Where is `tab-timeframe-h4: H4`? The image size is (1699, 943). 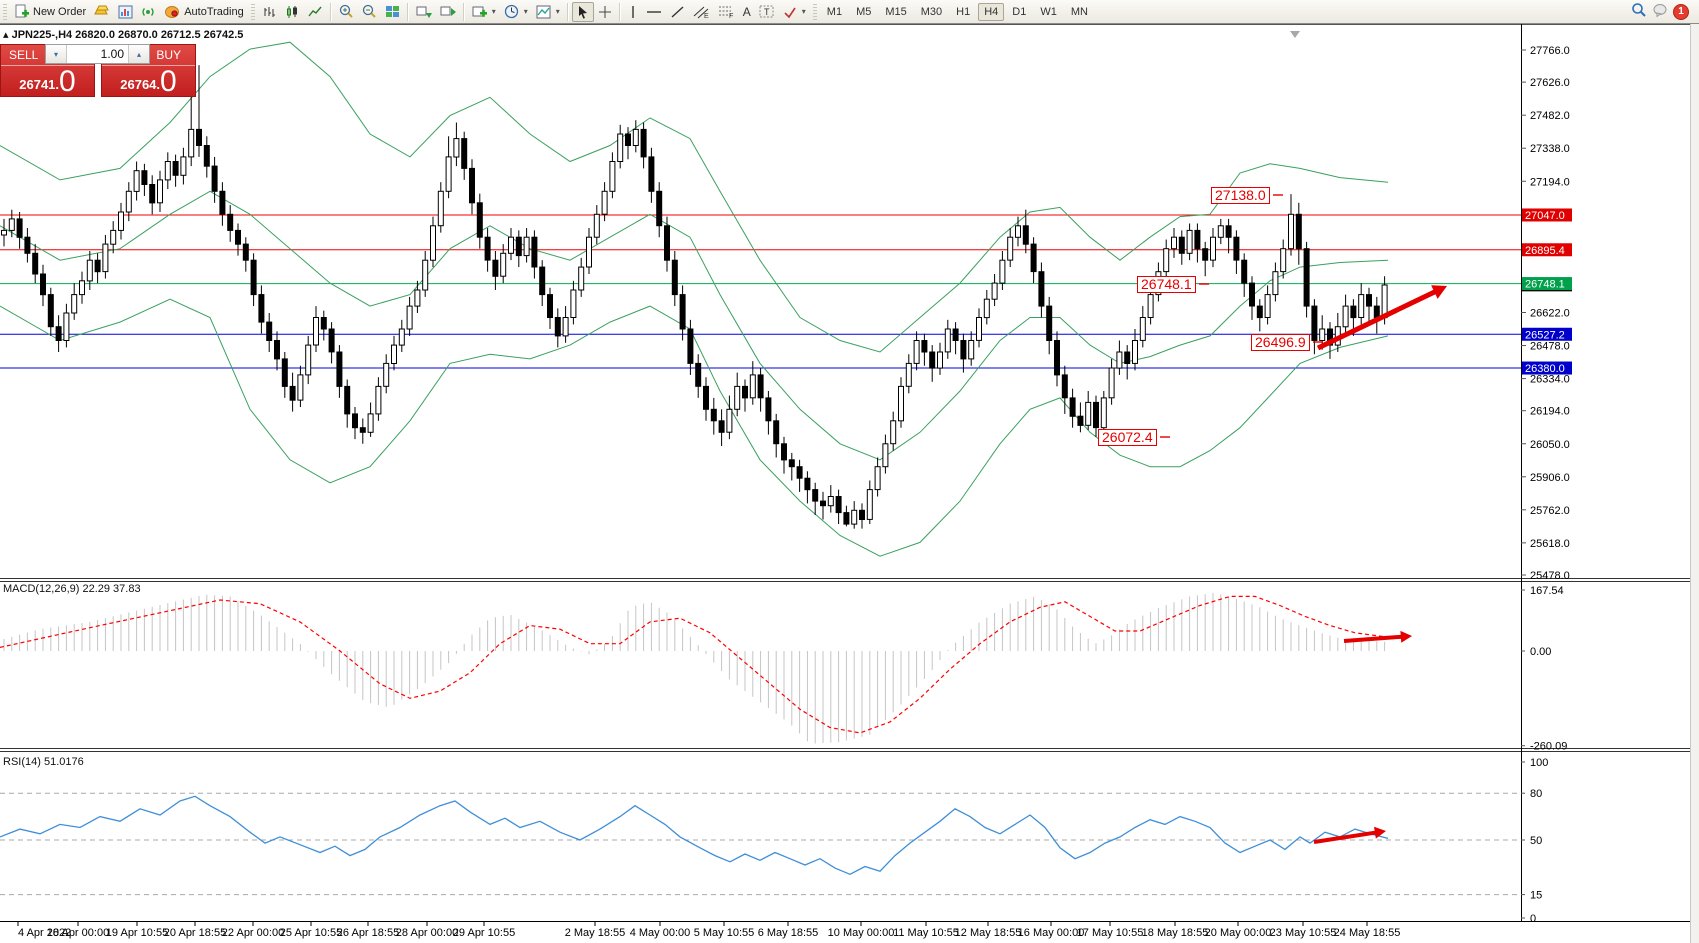 tab-timeframe-h4: H4 is located at coordinates (991, 11).